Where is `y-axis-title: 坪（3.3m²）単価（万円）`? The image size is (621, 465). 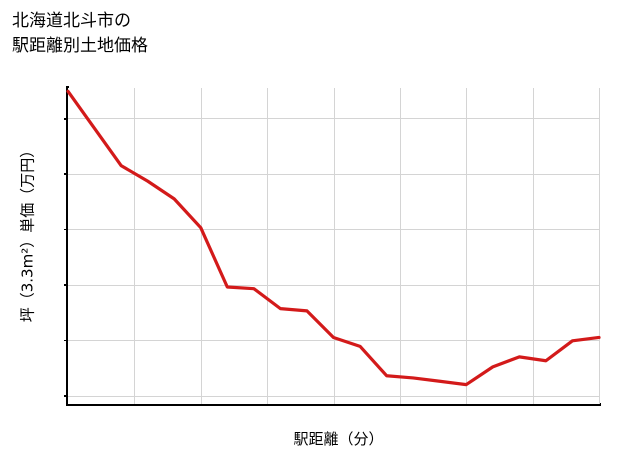 y-axis-title: 坪（3.3m²）単価（万円） is located at coordinates (27, 232).